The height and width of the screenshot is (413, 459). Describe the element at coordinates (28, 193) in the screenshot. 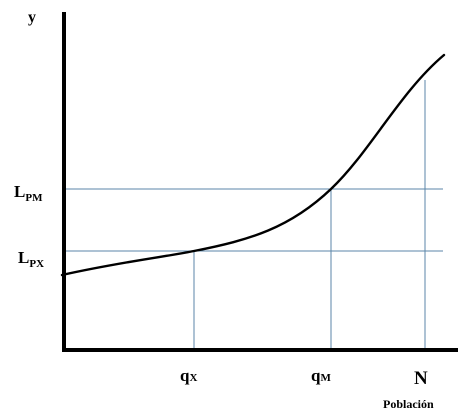

I see `y-tick-label-lpm: LPM` at that location.